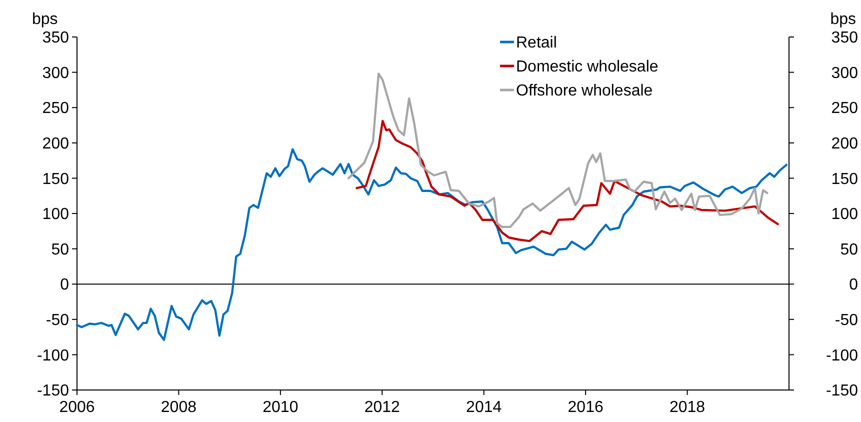  I want to click on x-tick-label: 2006, so click(77, 407).